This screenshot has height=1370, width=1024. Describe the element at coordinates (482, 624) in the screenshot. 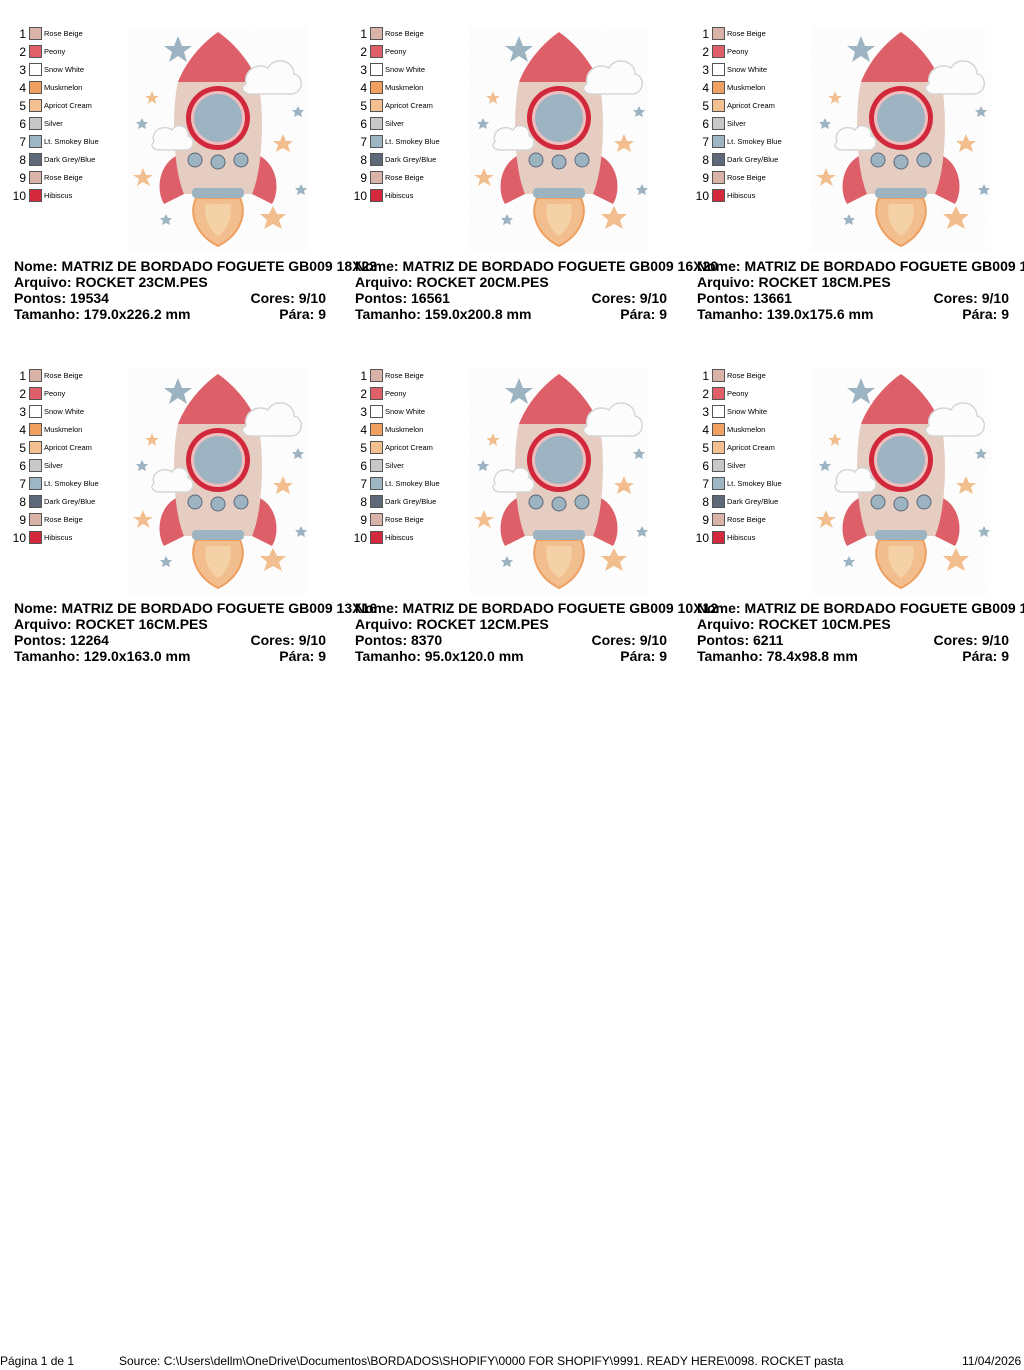

I see `file-name: ROCKET 12CM.PES` at that location.